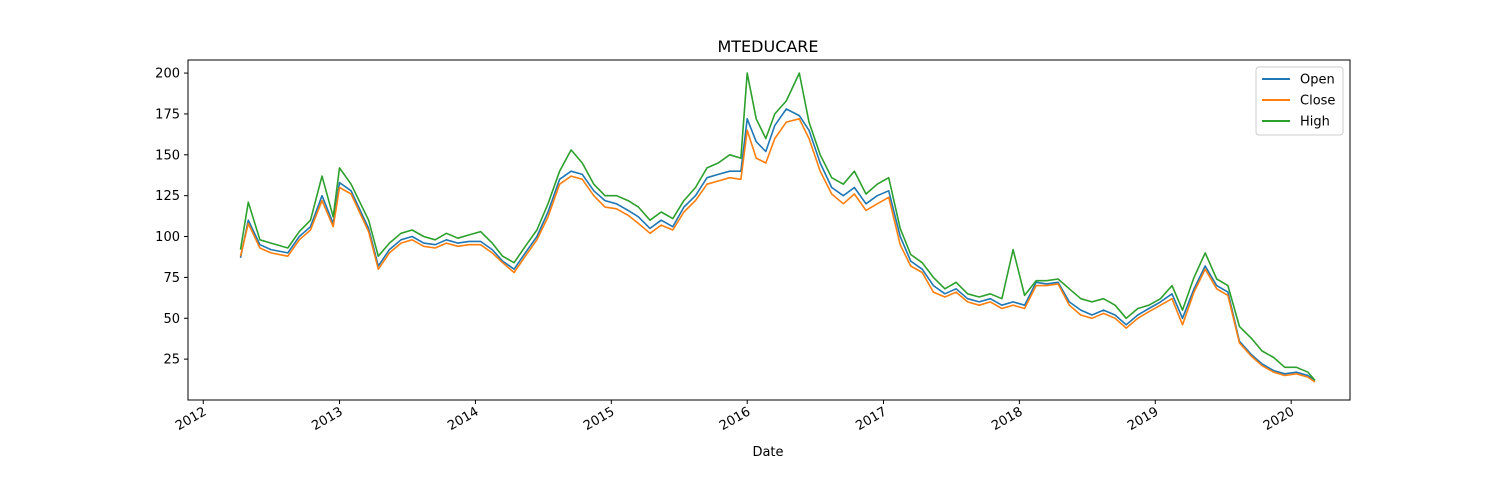  What do you see at coordinates (1279, 419) in the screenshot?
I see `x-tick-label: 2020` at bounding box center [1279, 419].